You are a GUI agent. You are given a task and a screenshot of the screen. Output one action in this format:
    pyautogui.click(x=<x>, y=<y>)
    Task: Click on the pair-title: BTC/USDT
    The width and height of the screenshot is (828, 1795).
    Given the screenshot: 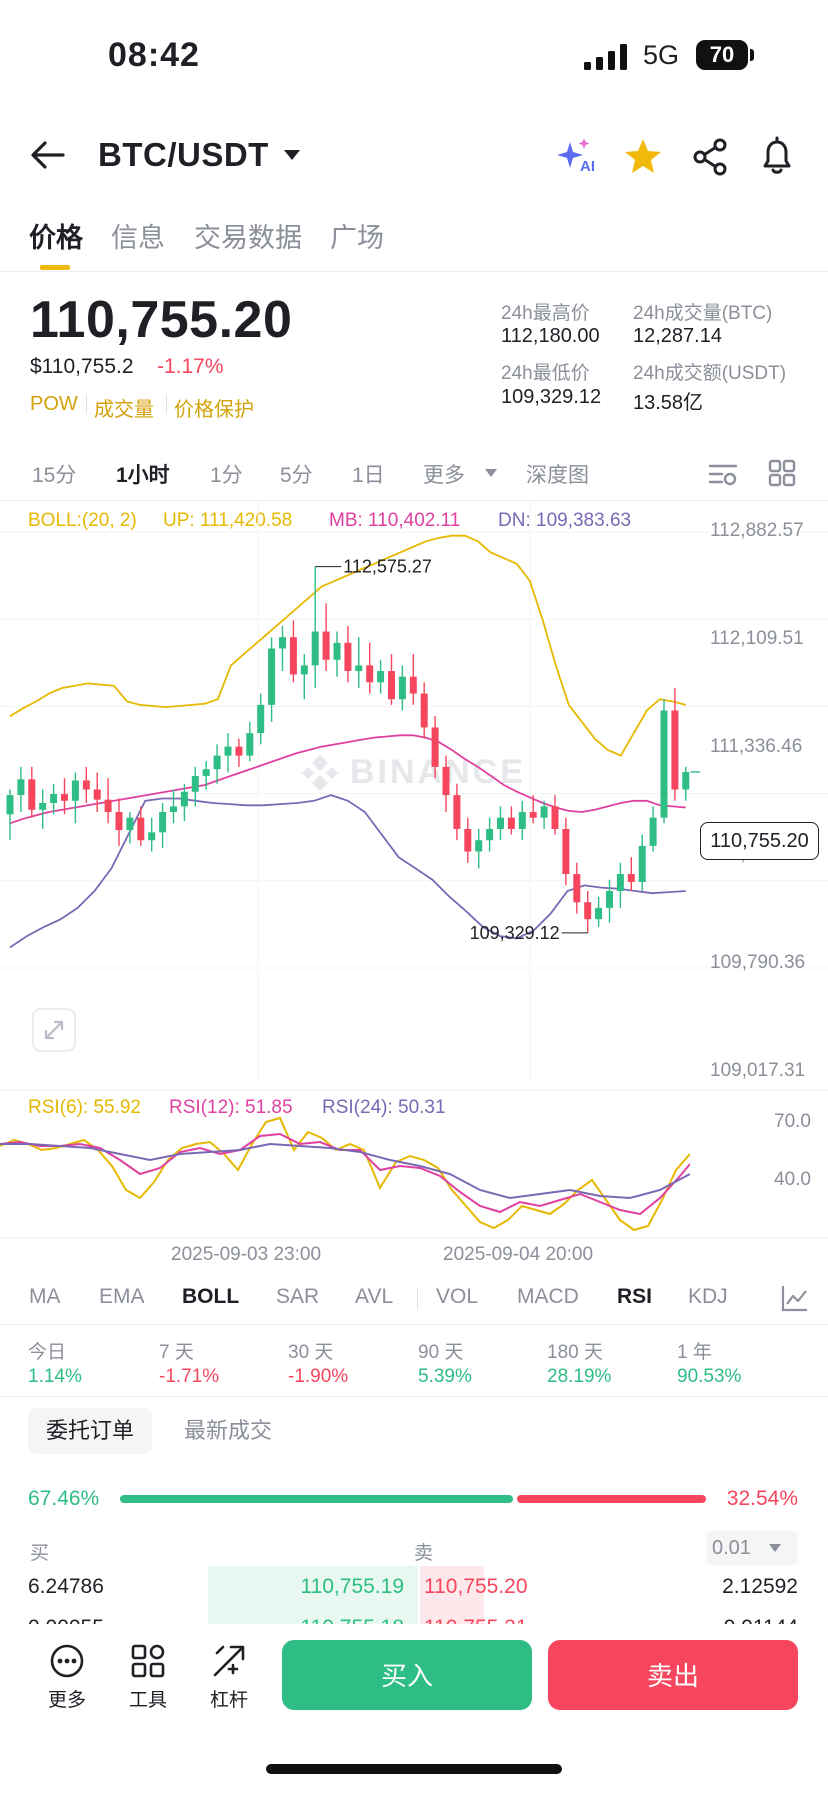 What is the action you would take?
    pyautogui.click(x=183, y=154)
    